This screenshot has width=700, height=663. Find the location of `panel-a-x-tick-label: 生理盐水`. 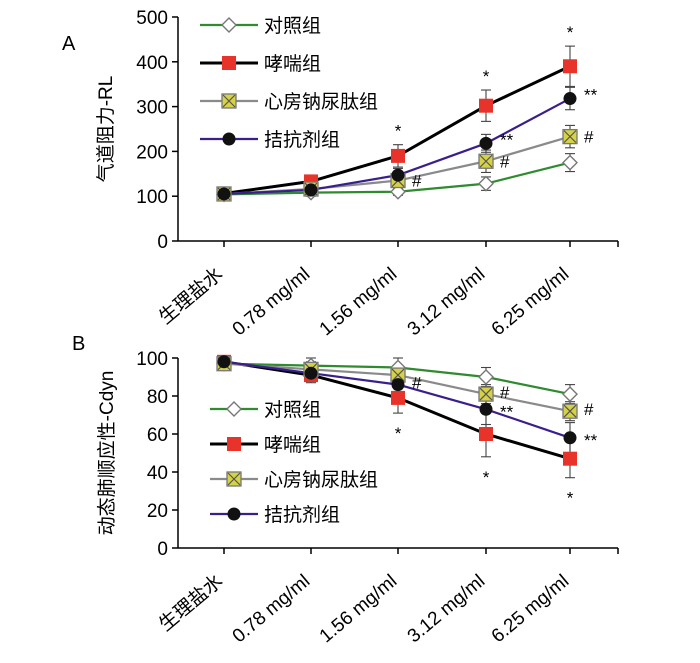

panel-a-x-tick-label: 生理盐水 is located at coordinates (191, 296).